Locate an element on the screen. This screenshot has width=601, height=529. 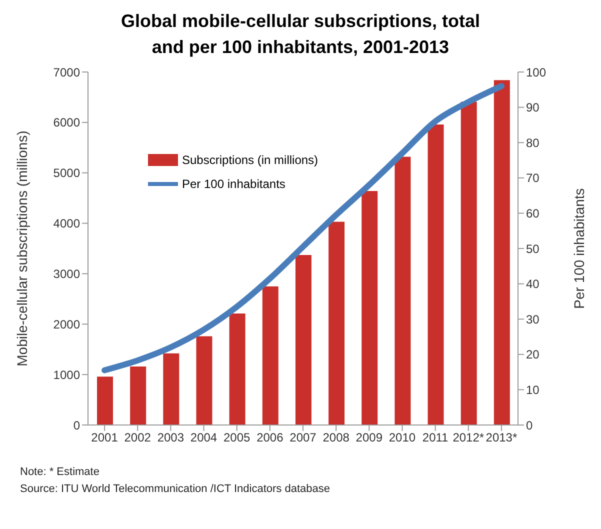
x-tick-label: 2001 is located at coordinates (104, 437).